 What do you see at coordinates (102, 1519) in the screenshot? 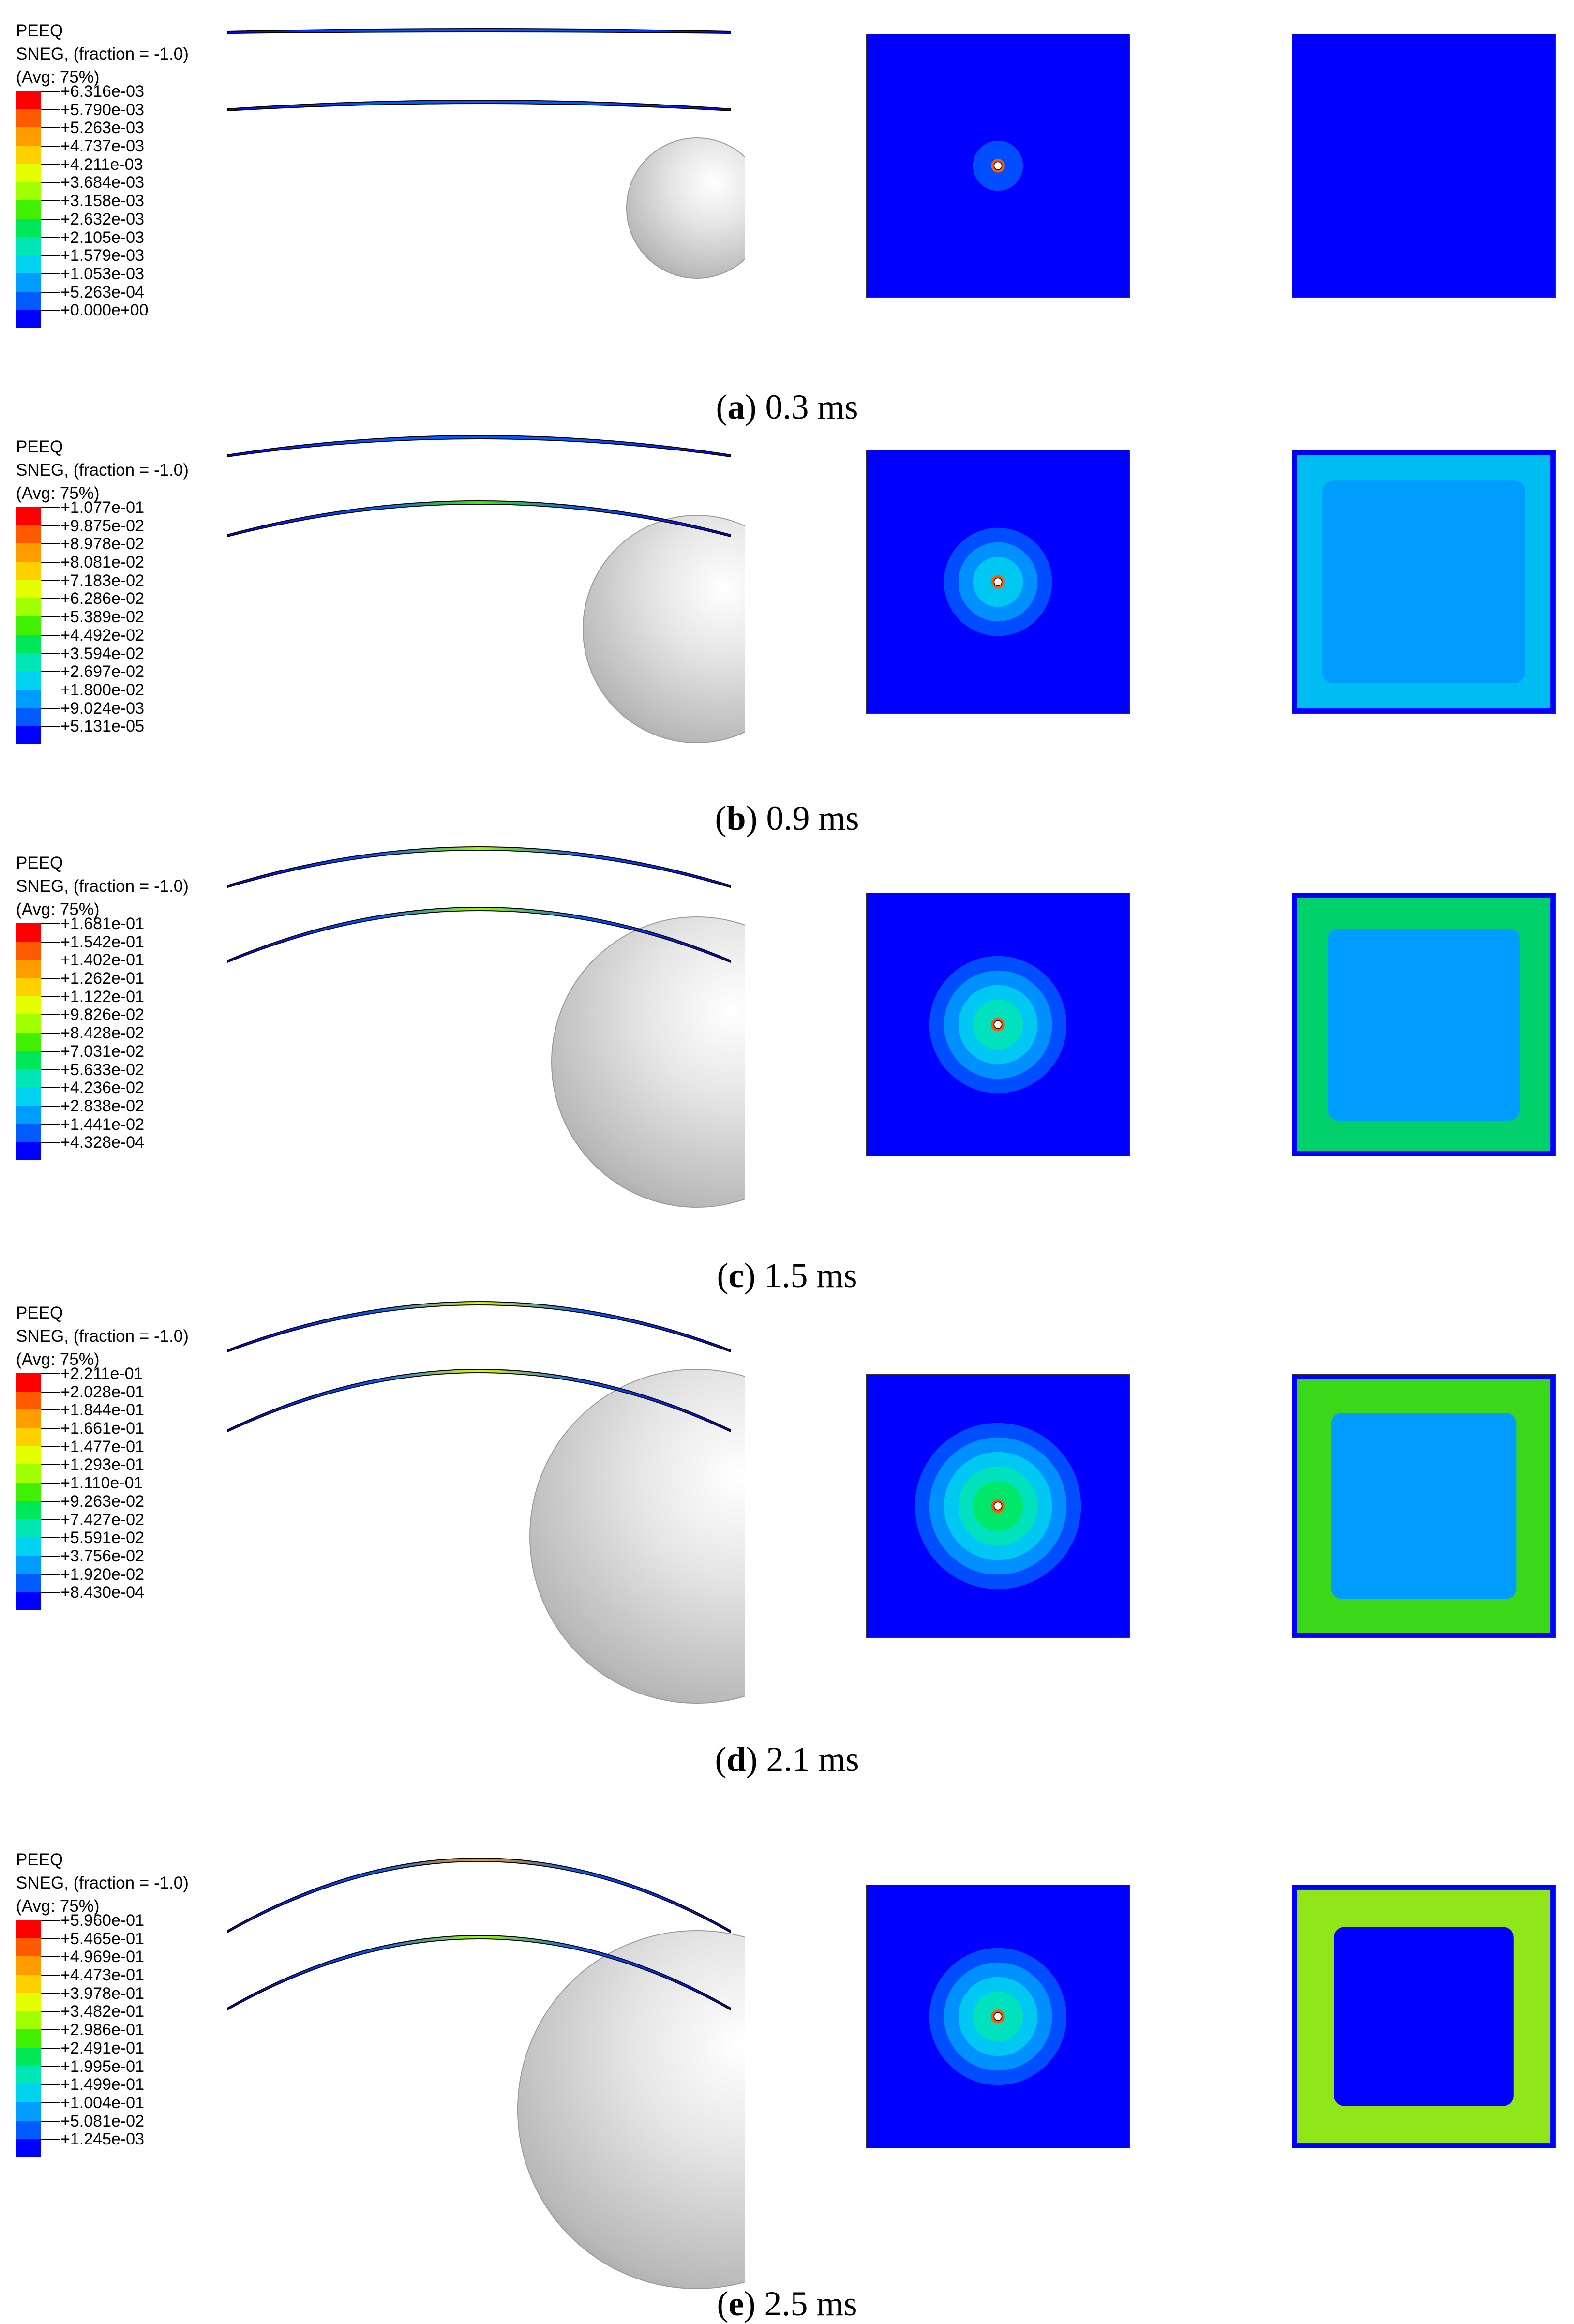
I see `legend-value: +7.427e-02` at bounding box center [102, 1519].